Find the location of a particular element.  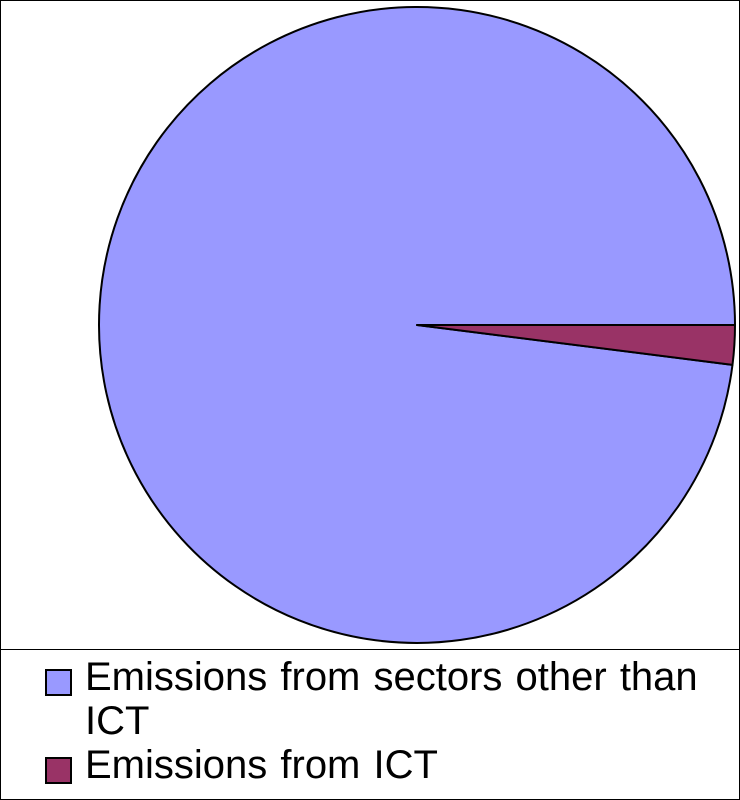

pie-slice-ict is located at coordinates (576, 345).